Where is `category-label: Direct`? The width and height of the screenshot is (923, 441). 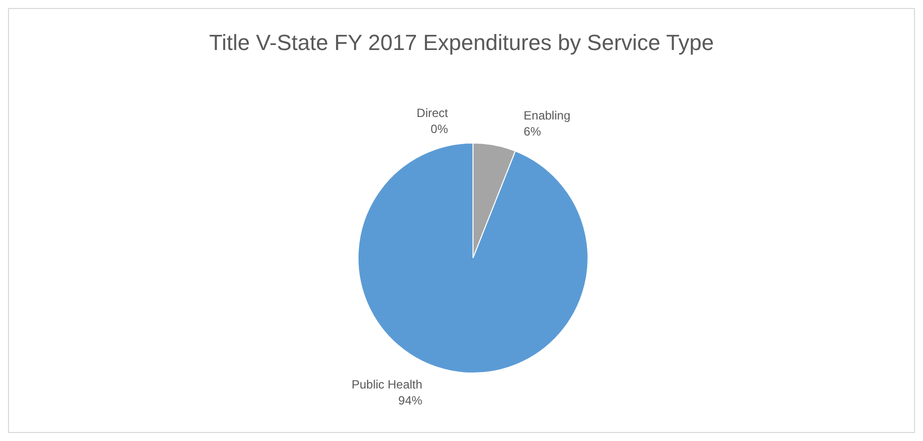 category-label: Direct is located at coordinates (432, 113).